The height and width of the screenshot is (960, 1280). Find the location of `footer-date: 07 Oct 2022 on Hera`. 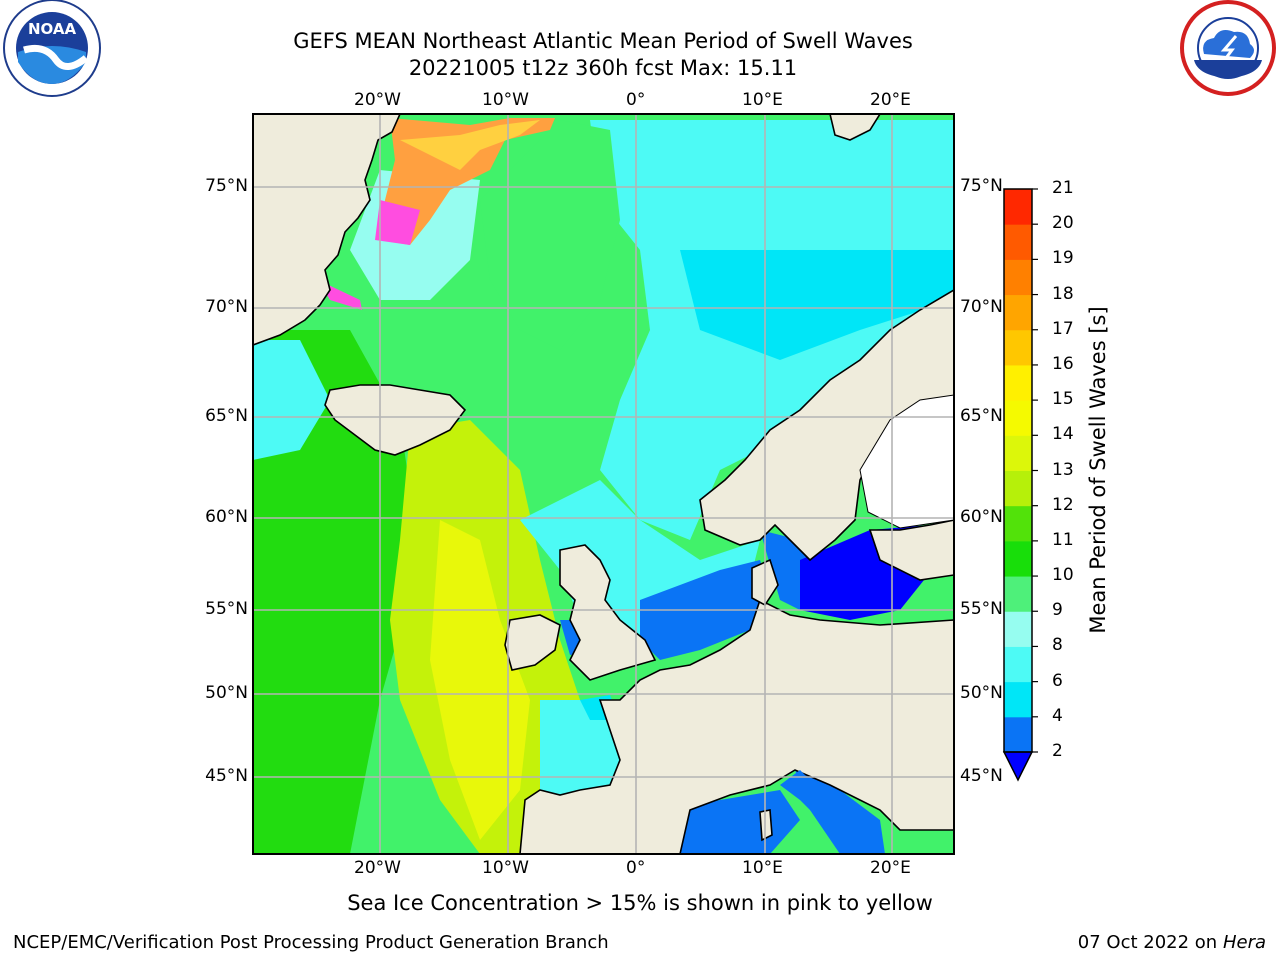

footer-date: 07 Oct 2022 on Hera is located at coordinates (1172, 942).